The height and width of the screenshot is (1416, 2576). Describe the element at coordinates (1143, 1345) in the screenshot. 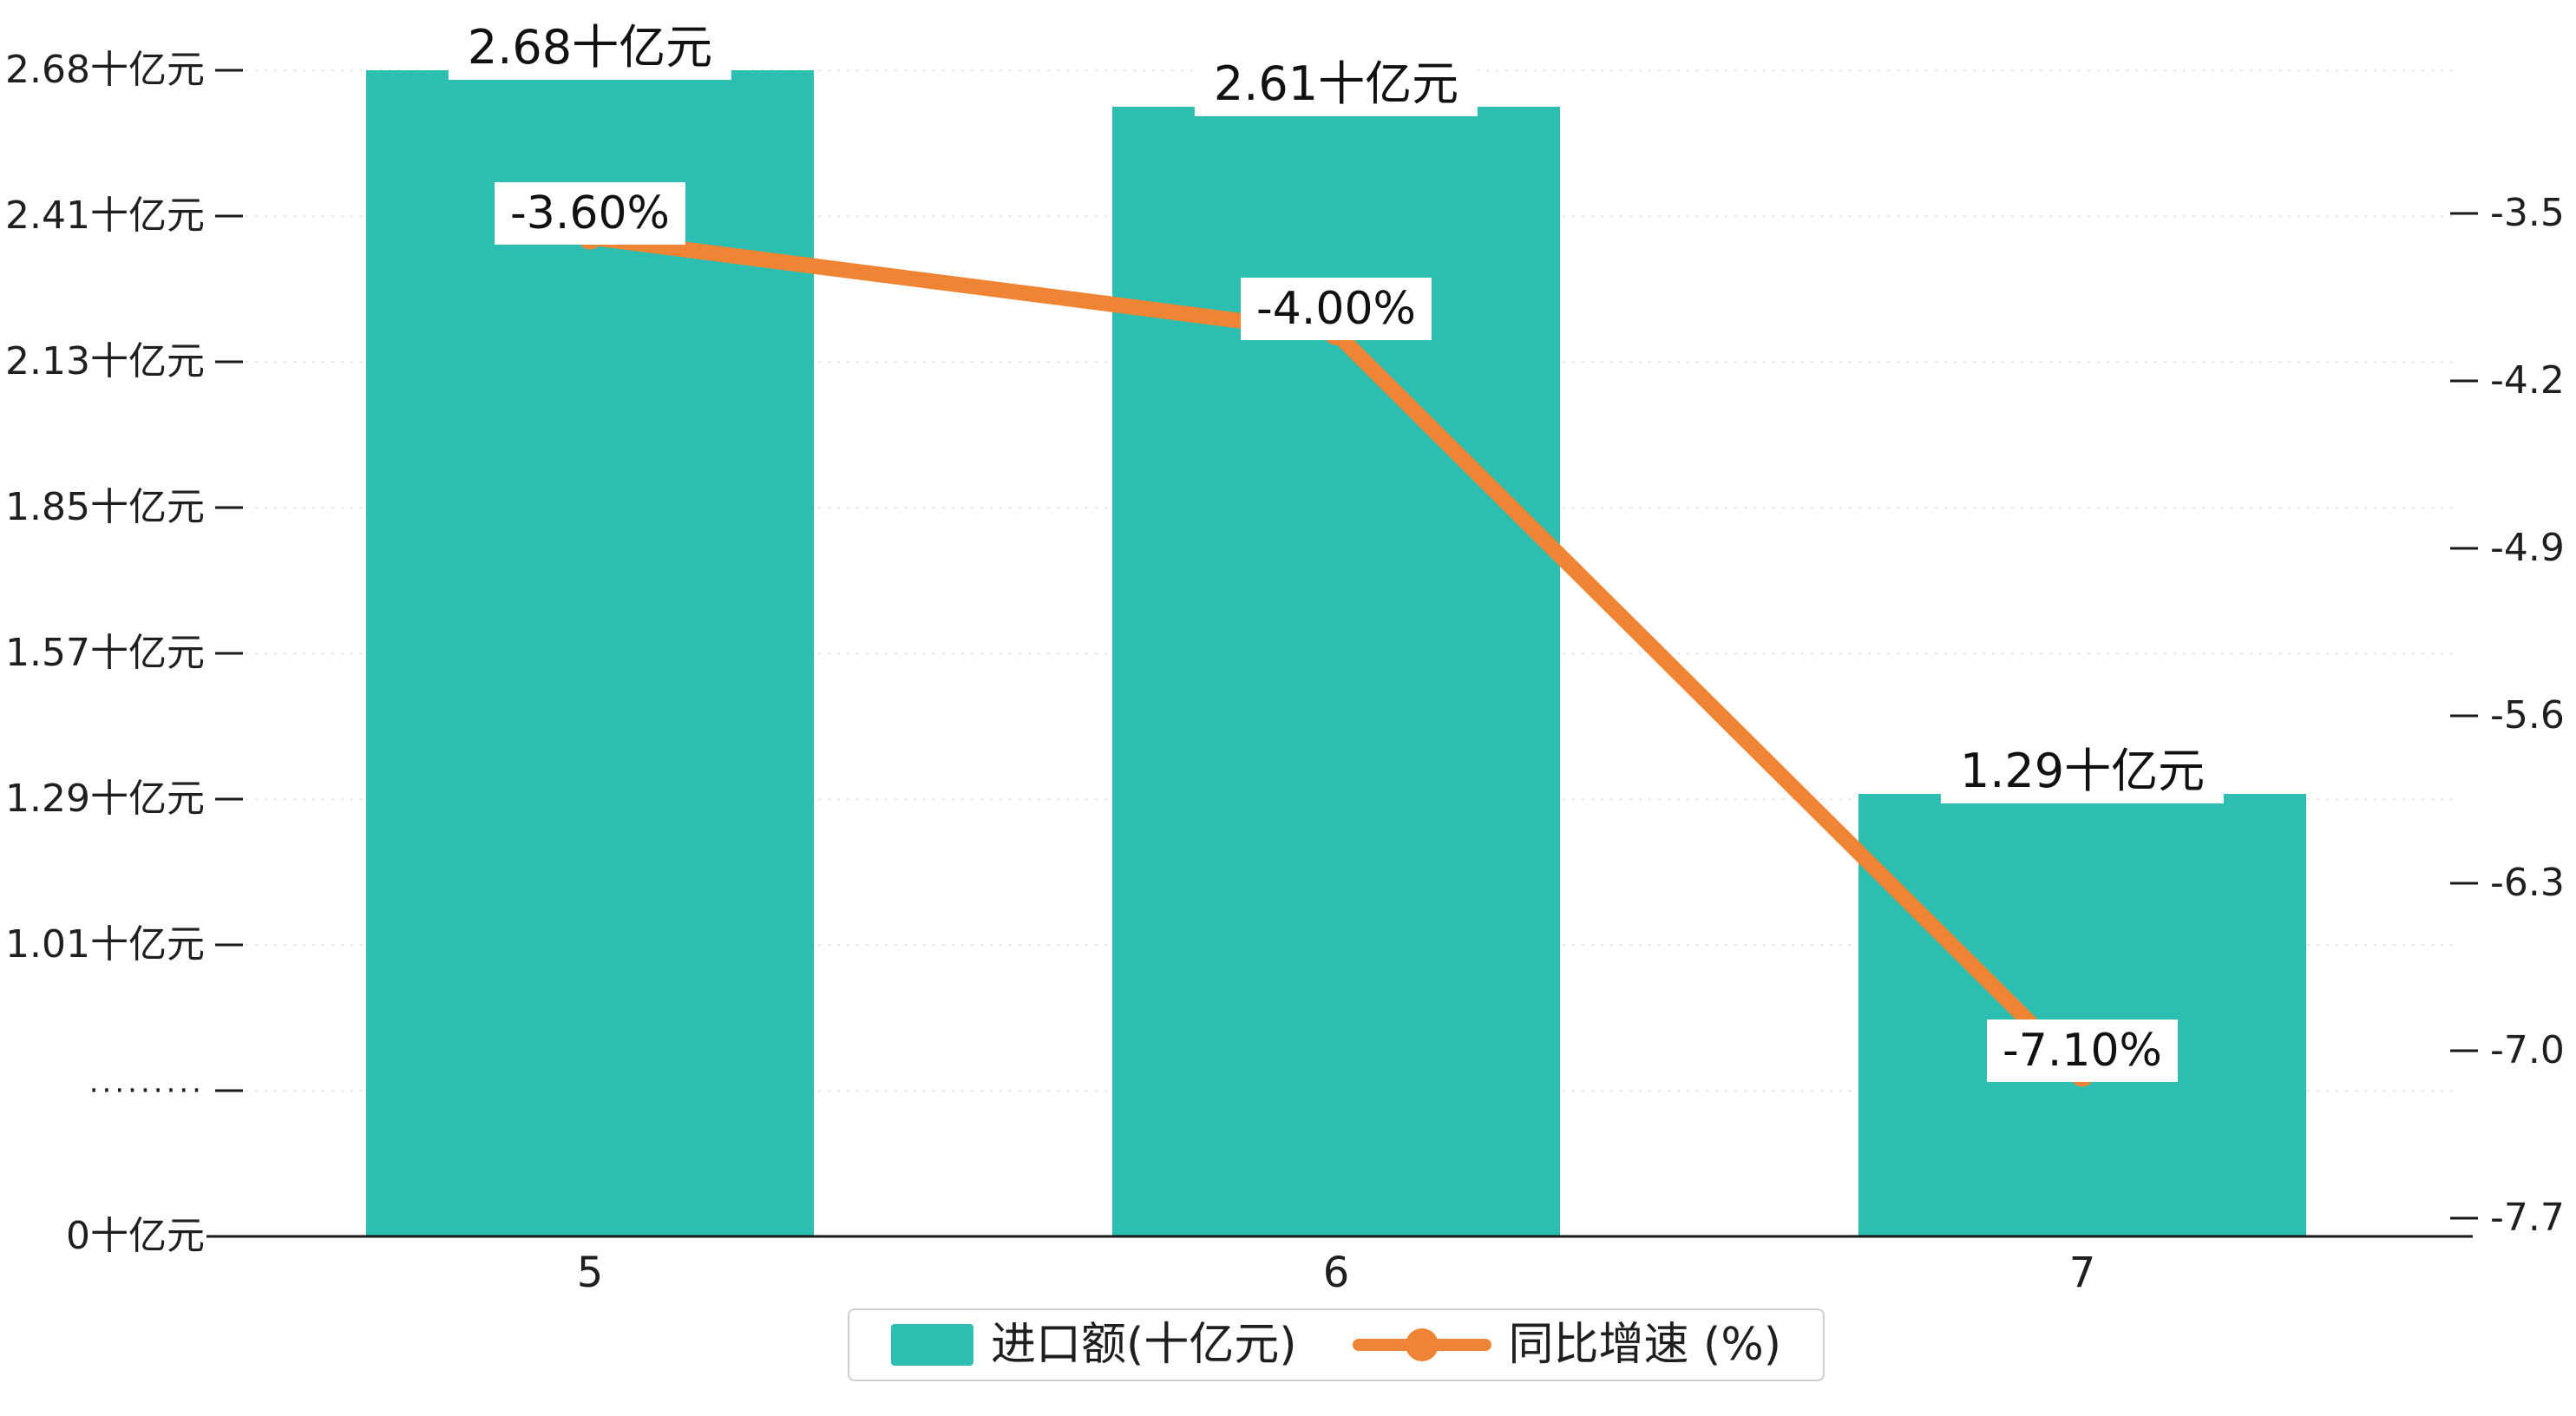

I see `legend-label-imports: 进口额(十亿元)` at that location.